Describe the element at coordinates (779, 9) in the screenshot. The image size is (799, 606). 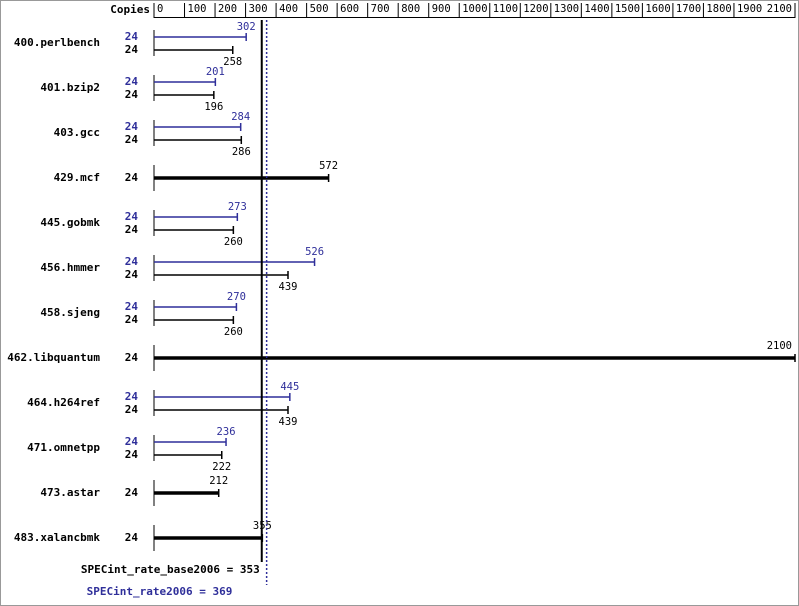
I see `x-tick-label: 2100` at that location.